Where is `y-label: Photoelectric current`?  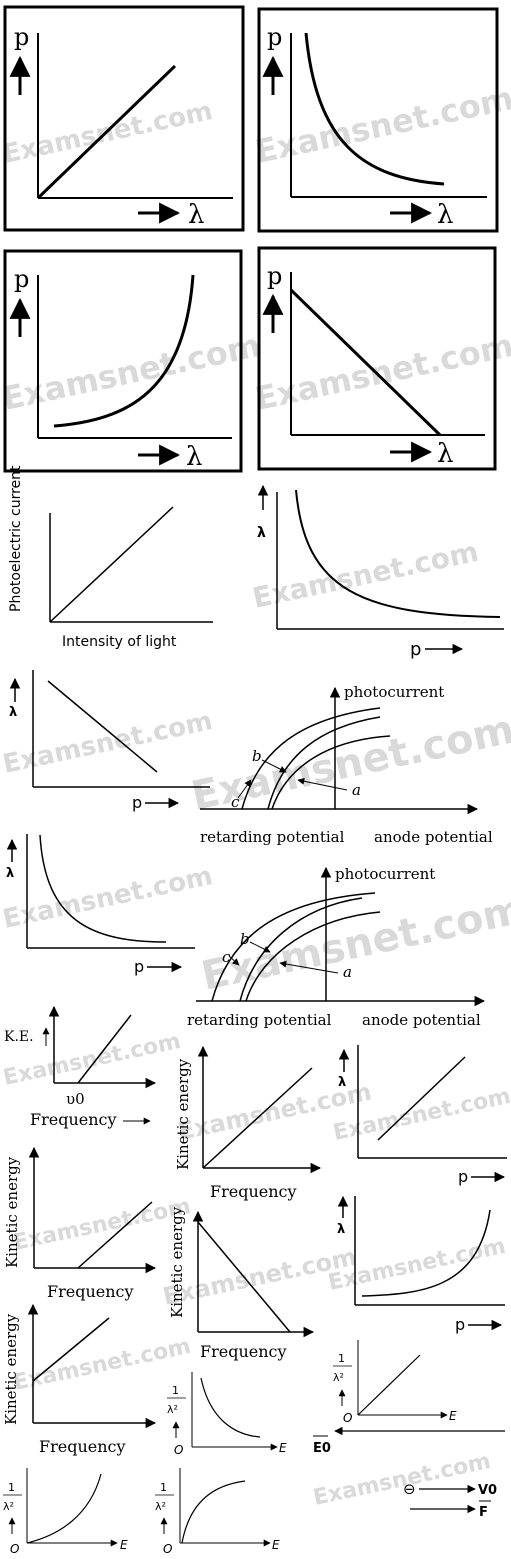
y-label: Photoelectric current is located at coordinates (16, 538).